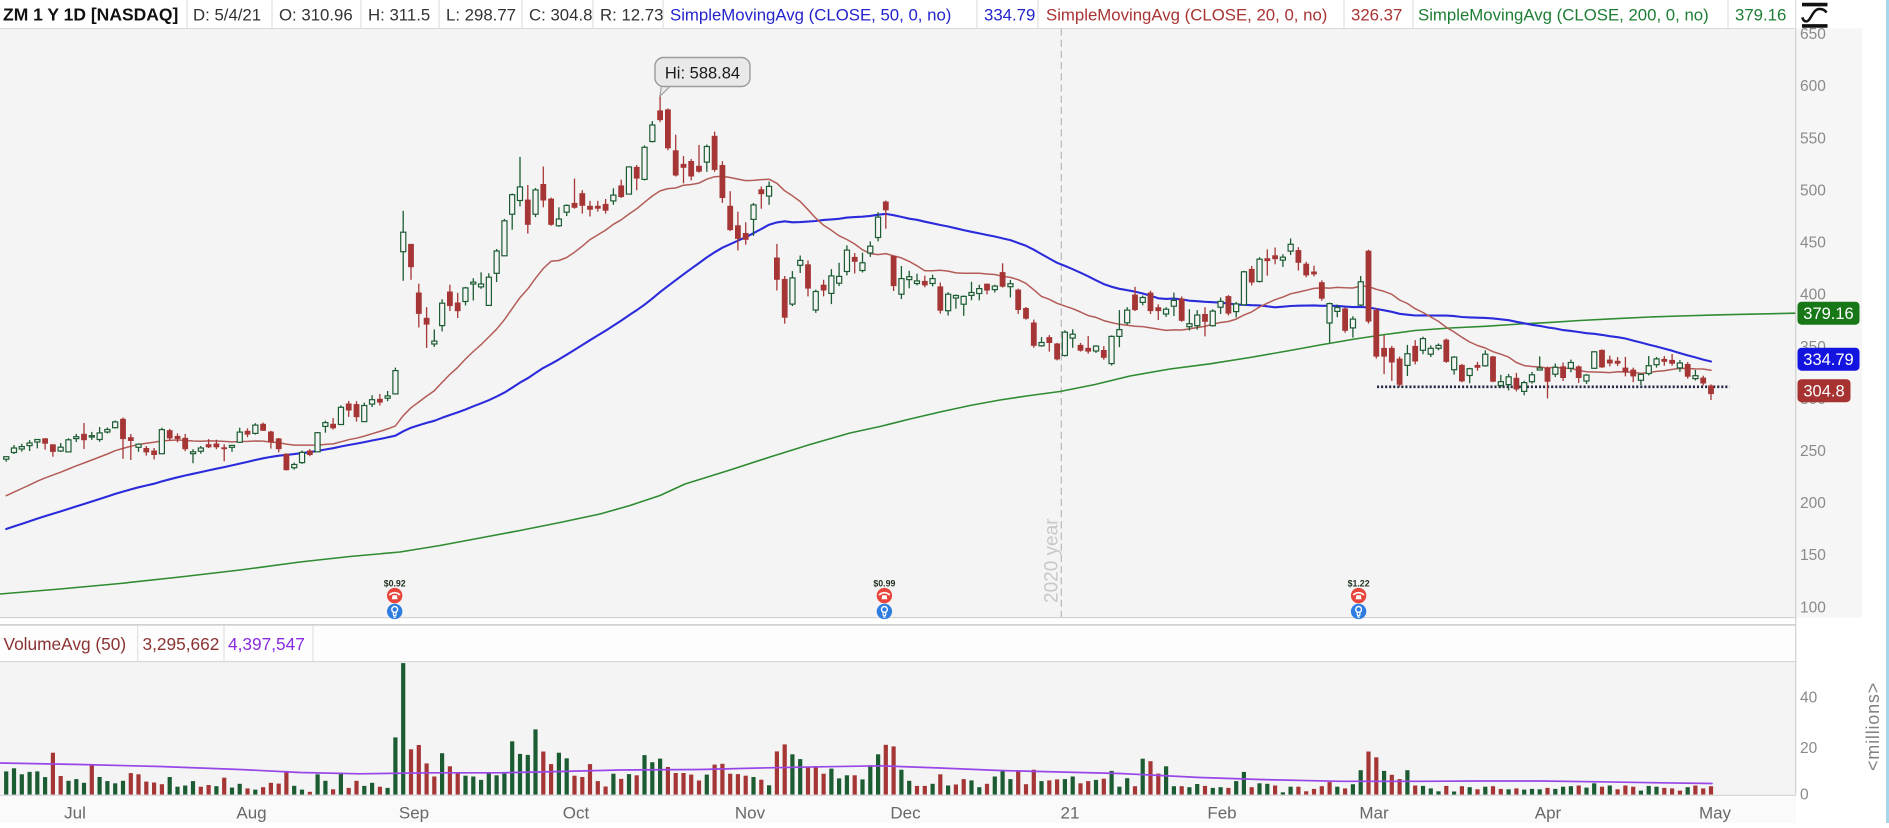  What do you see at coordinates (631, 15) in the screenshot?
I see `svg-text: R: 12.73` at bounding box center [631, 15].